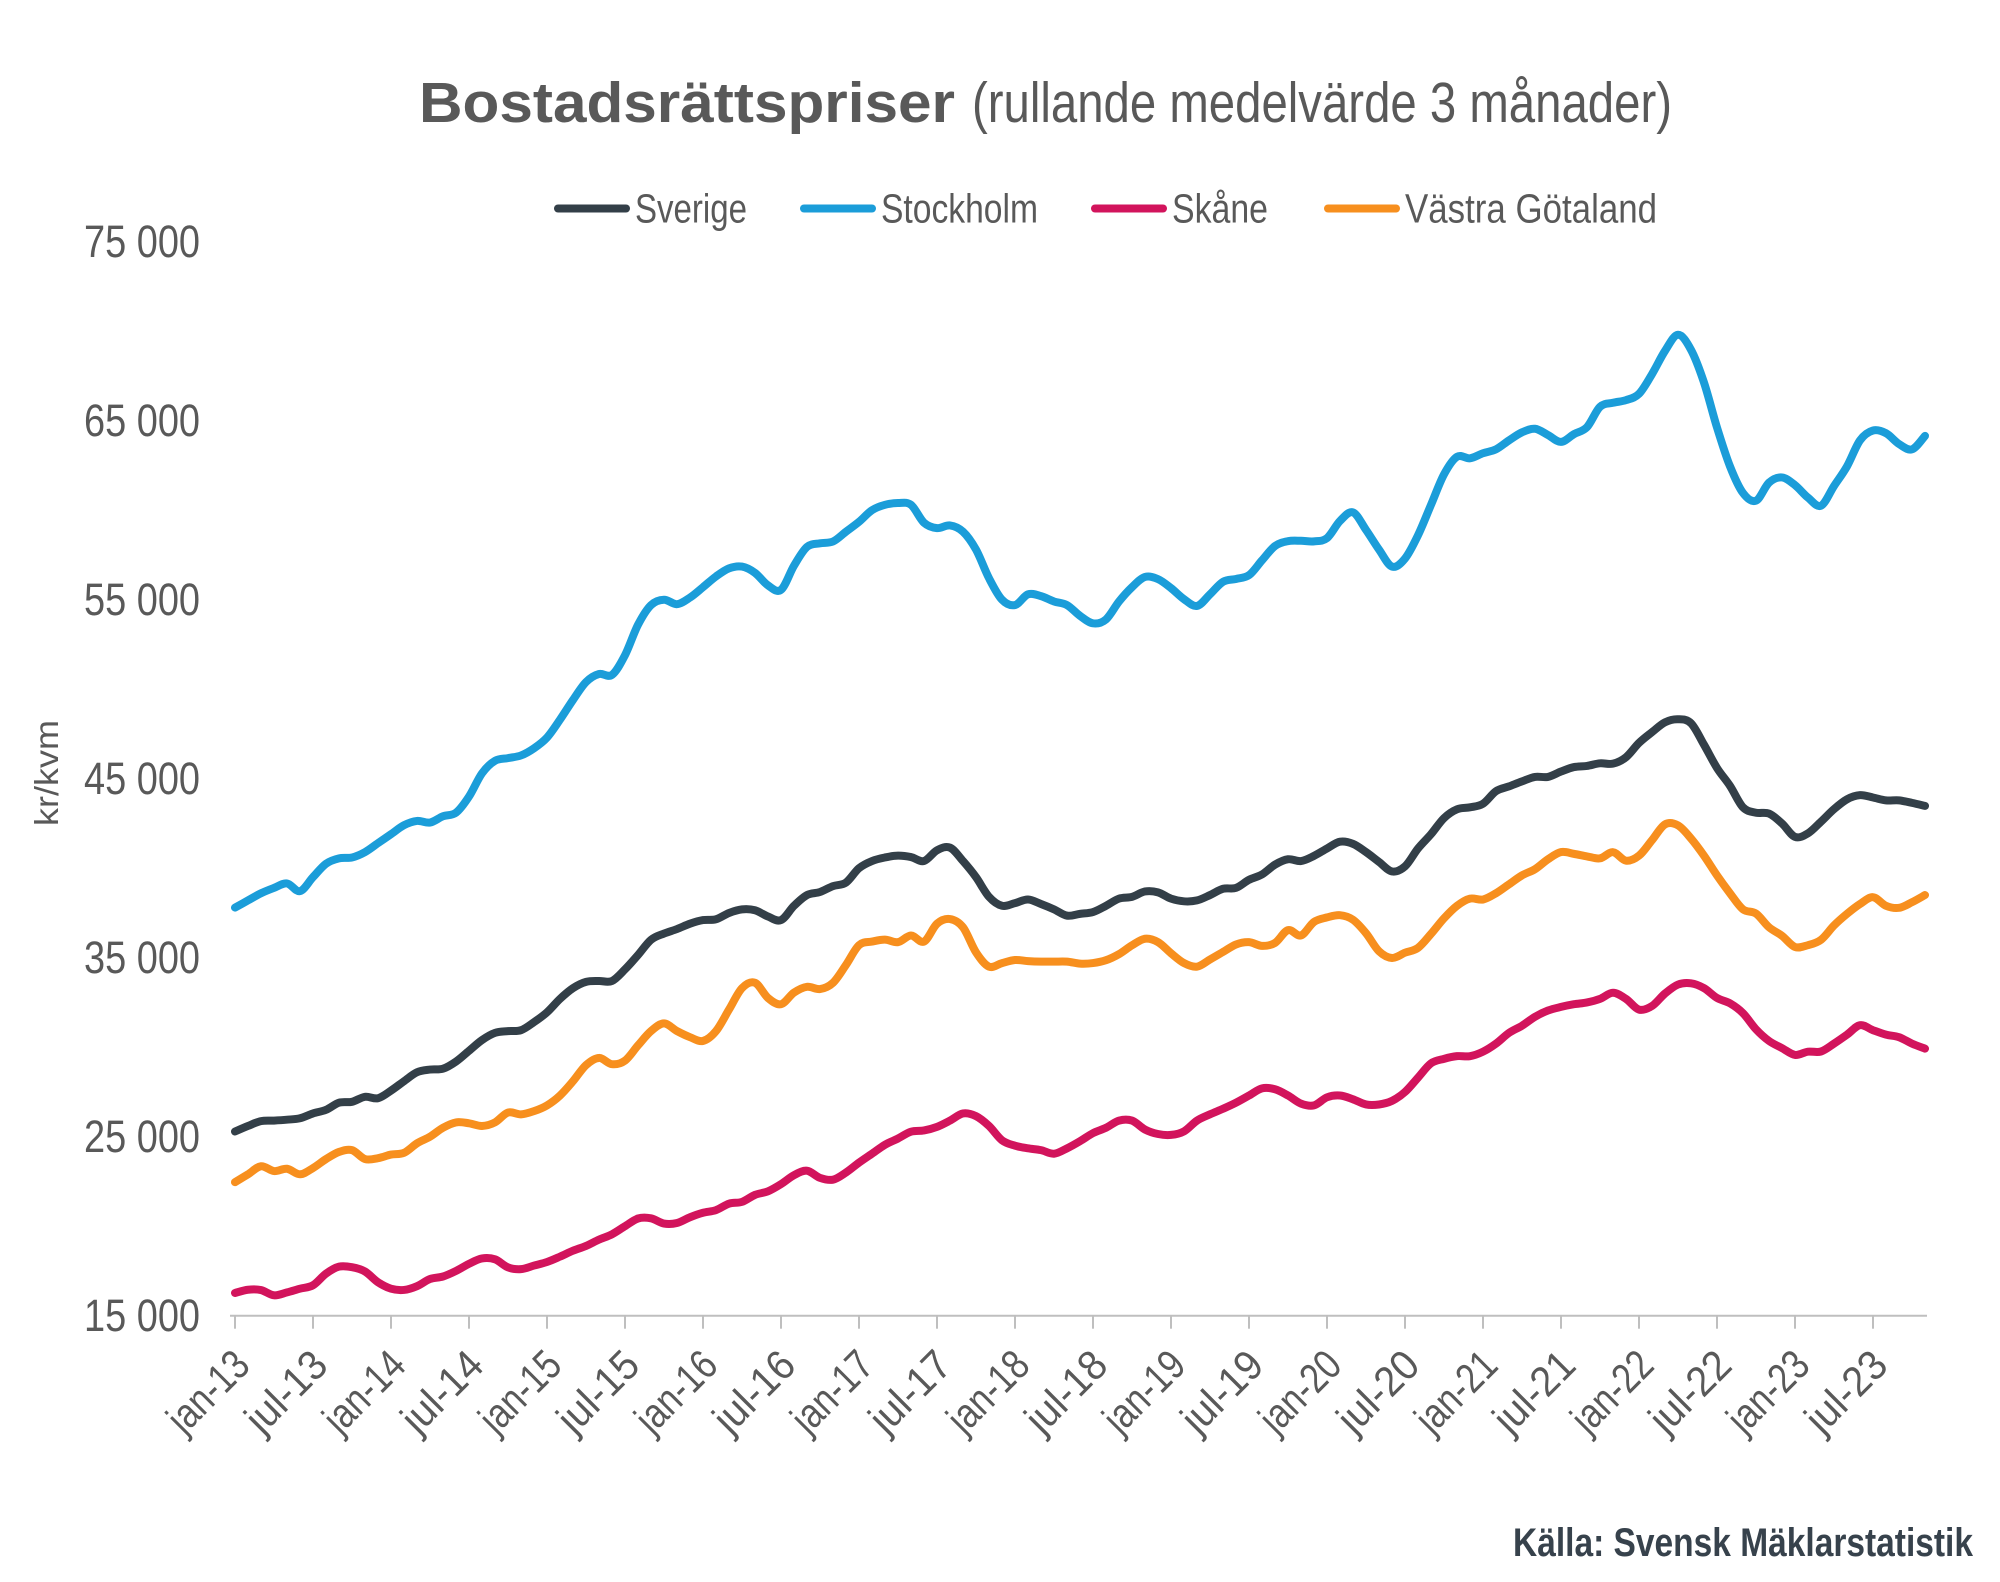 Image resolution: width=2000 pixels, height=1582 pixels. Describe the element at coordinates (142, 241) in the screenshot. I see `svg-text: 75 000` at that location.